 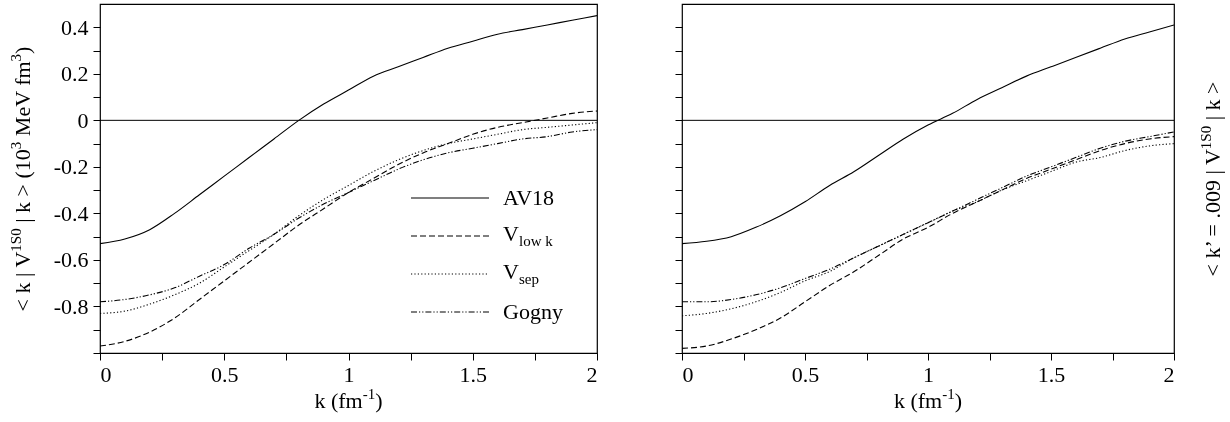 I want to click on y-tick-label: 0.2, so click(x=75, y=74).